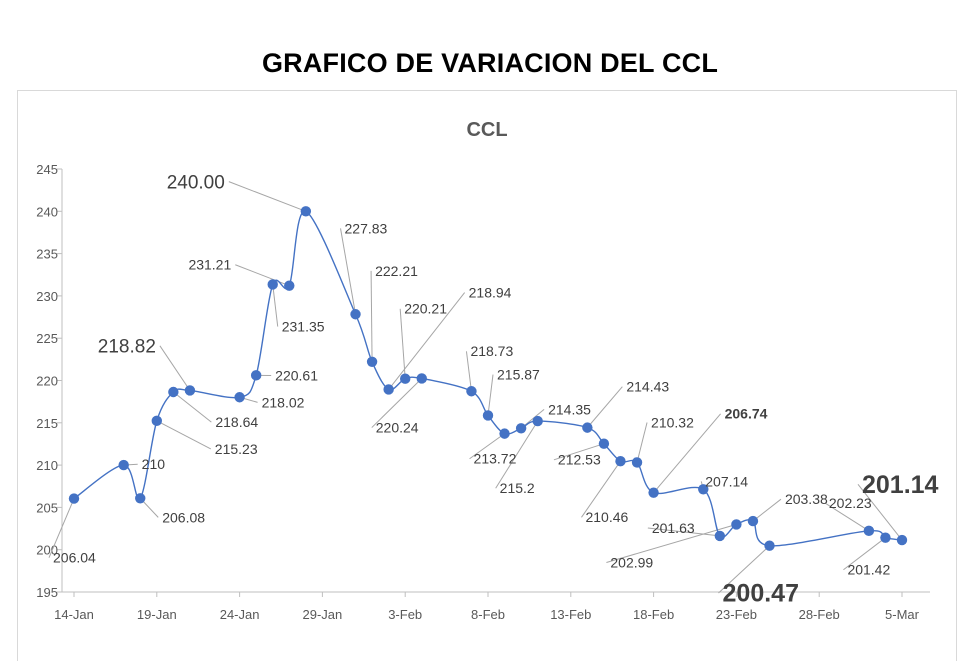 The image size is (980, 661). I want to click on x-tick-label: 18-Feb, so click(653, 614).